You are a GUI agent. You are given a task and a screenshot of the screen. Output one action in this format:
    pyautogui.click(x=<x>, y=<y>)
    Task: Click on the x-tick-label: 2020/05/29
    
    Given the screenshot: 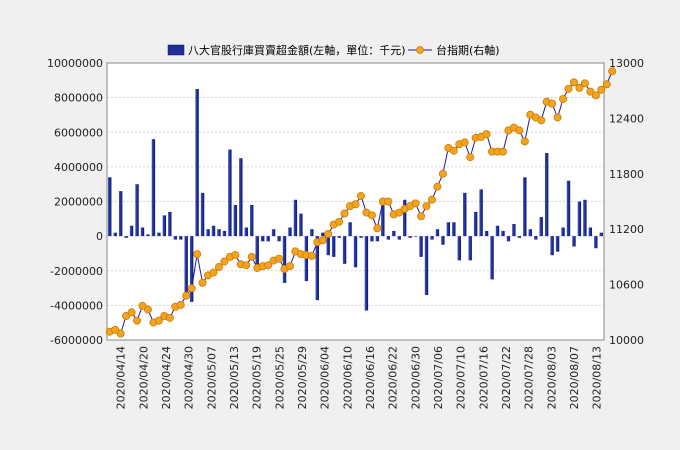 What is the action you would take?
    pyautogui.click(x=302, y=377)
    